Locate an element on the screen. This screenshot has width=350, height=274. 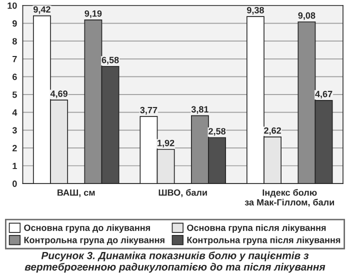
y-tick-label: 0 is located at coordinates (14, 183).